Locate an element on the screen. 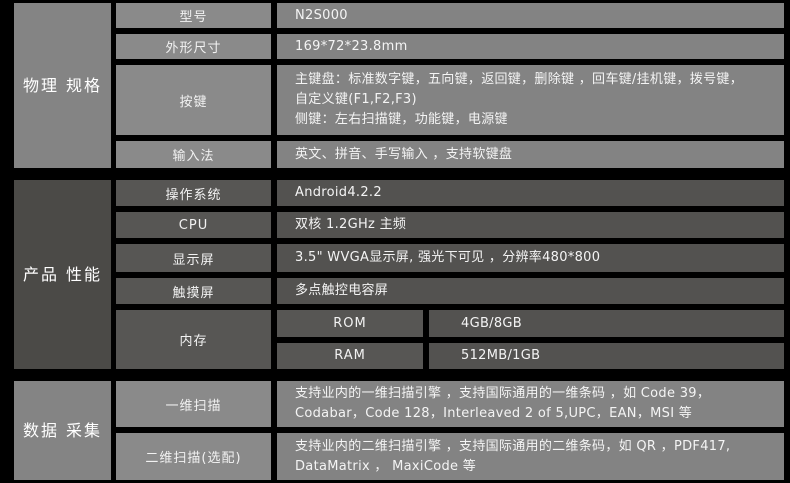 Image resolution: width=790 pixels, height=483 pixels. row-key-os: 操作系统 is located at coordinates (193, 193).